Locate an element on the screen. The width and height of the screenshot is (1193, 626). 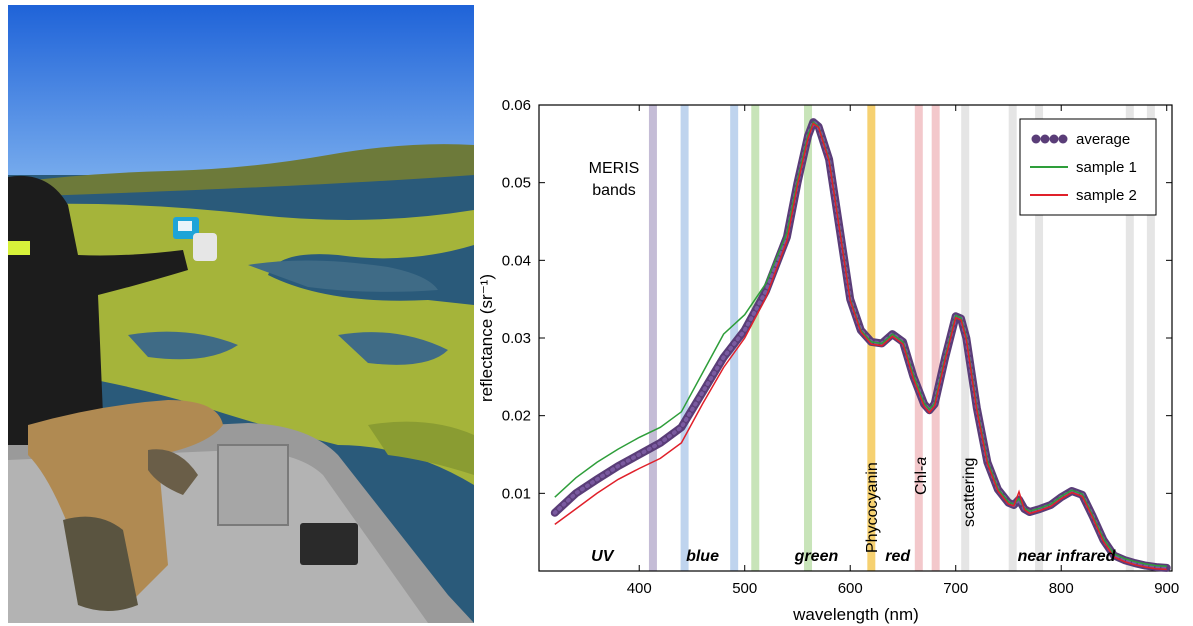
hatch is located at coordinates (253, 485).